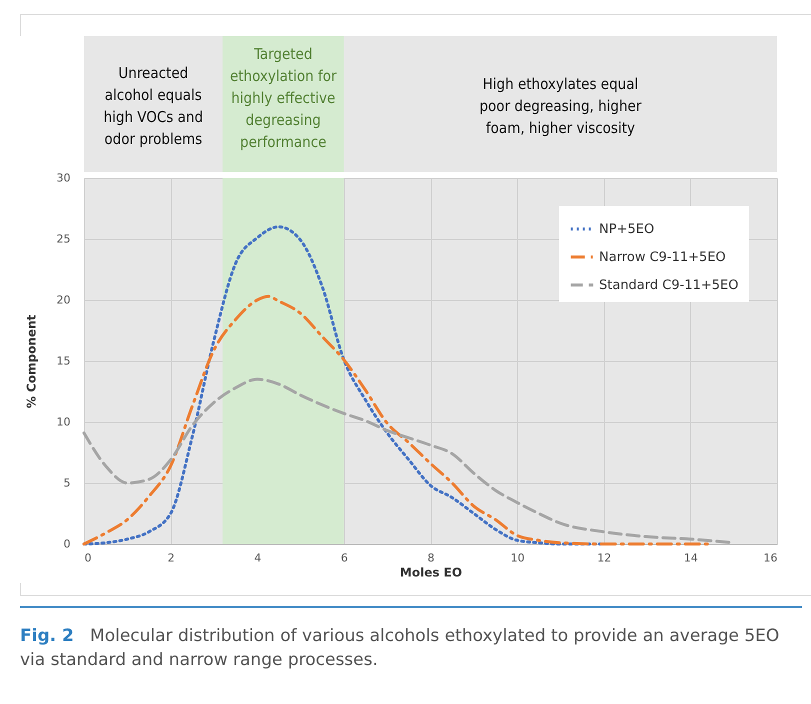  I want to click on y-tick-label: 20, so click(63, 300).